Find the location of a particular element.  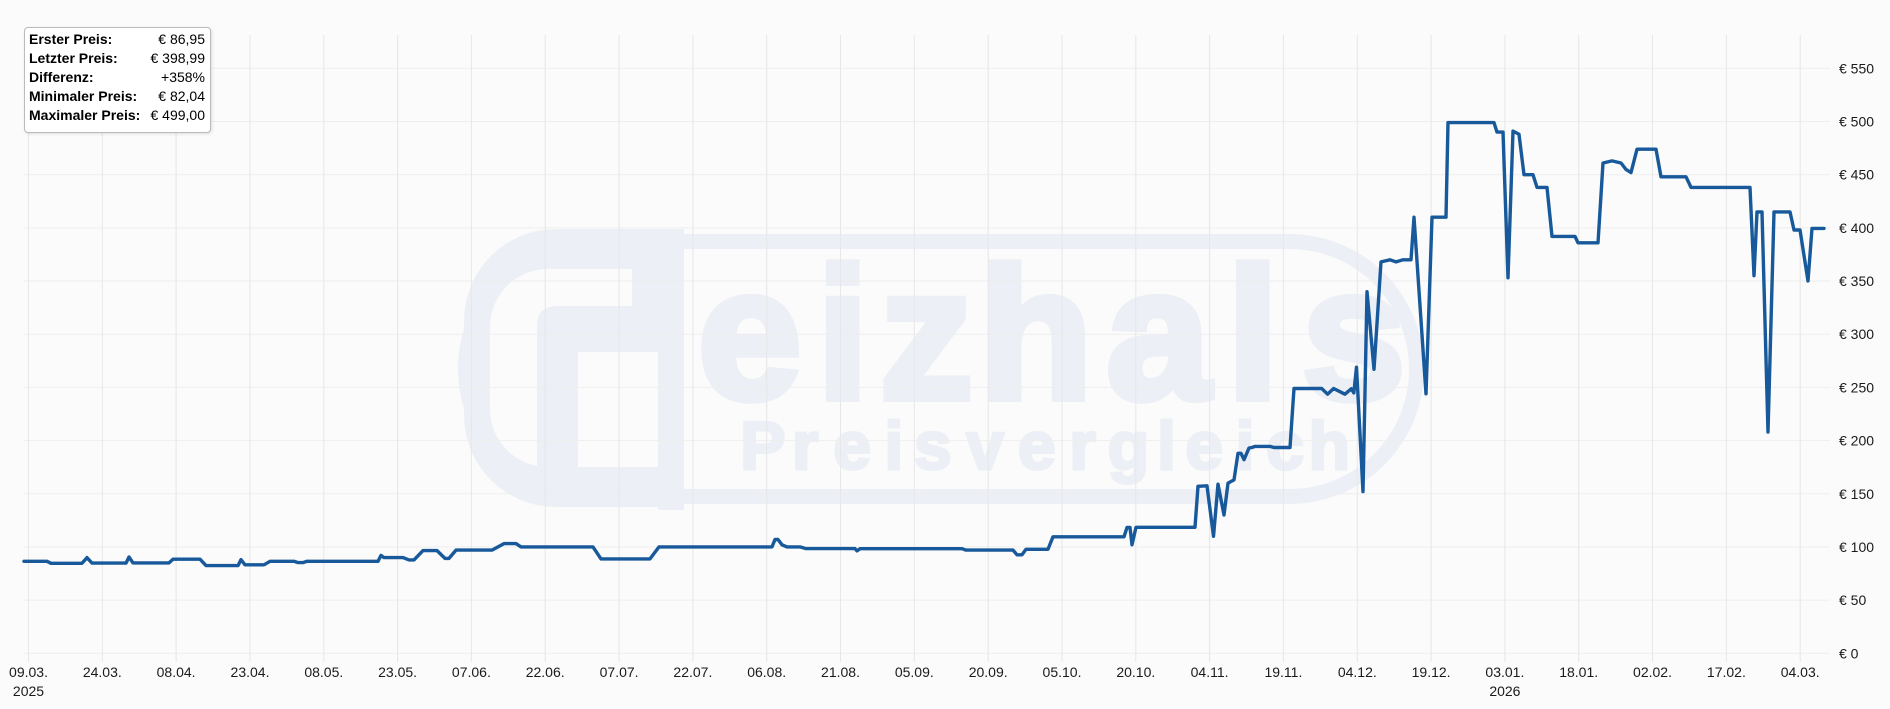

svg-text: € 400 is located at coordinates (1856, 228).